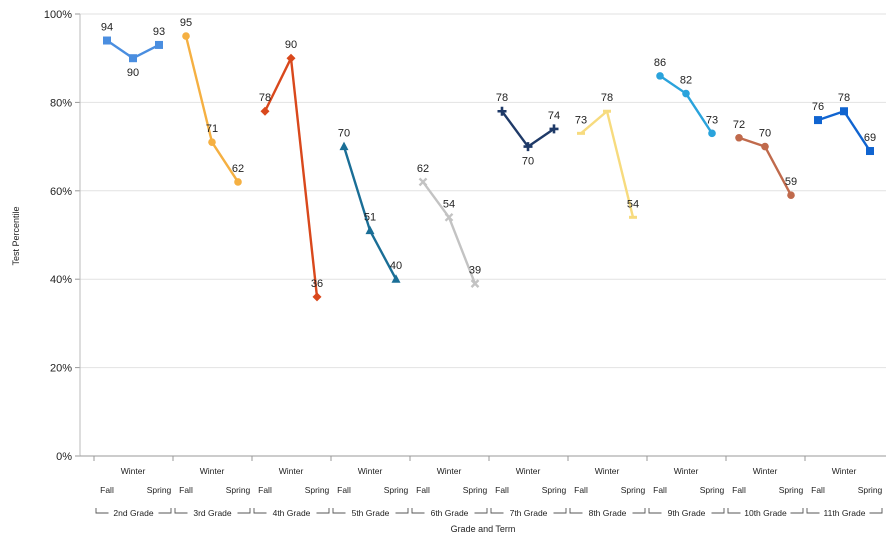 This screenshot has width=888, height=537. What do you see at coordinates (686, 81) in the screenshot?
I see `data-label: 82` at bounding box center [686, 81].